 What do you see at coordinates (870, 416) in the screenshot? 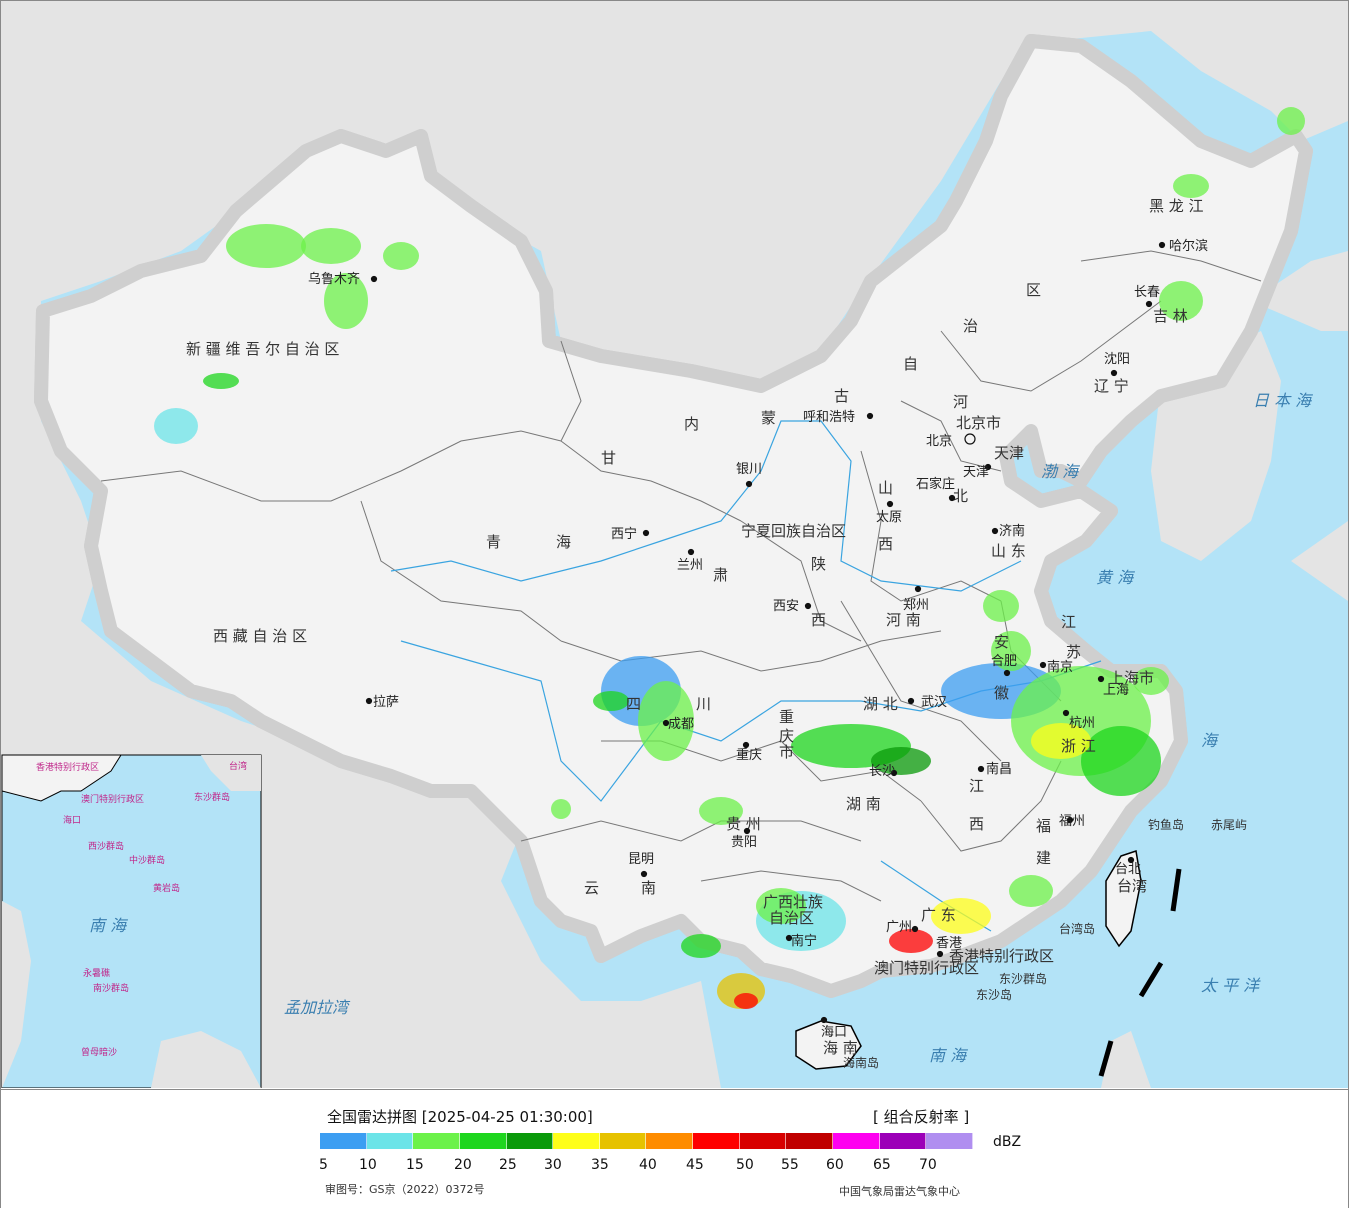
I see `city-marker-hohhot` at bounding box center [870, 416].